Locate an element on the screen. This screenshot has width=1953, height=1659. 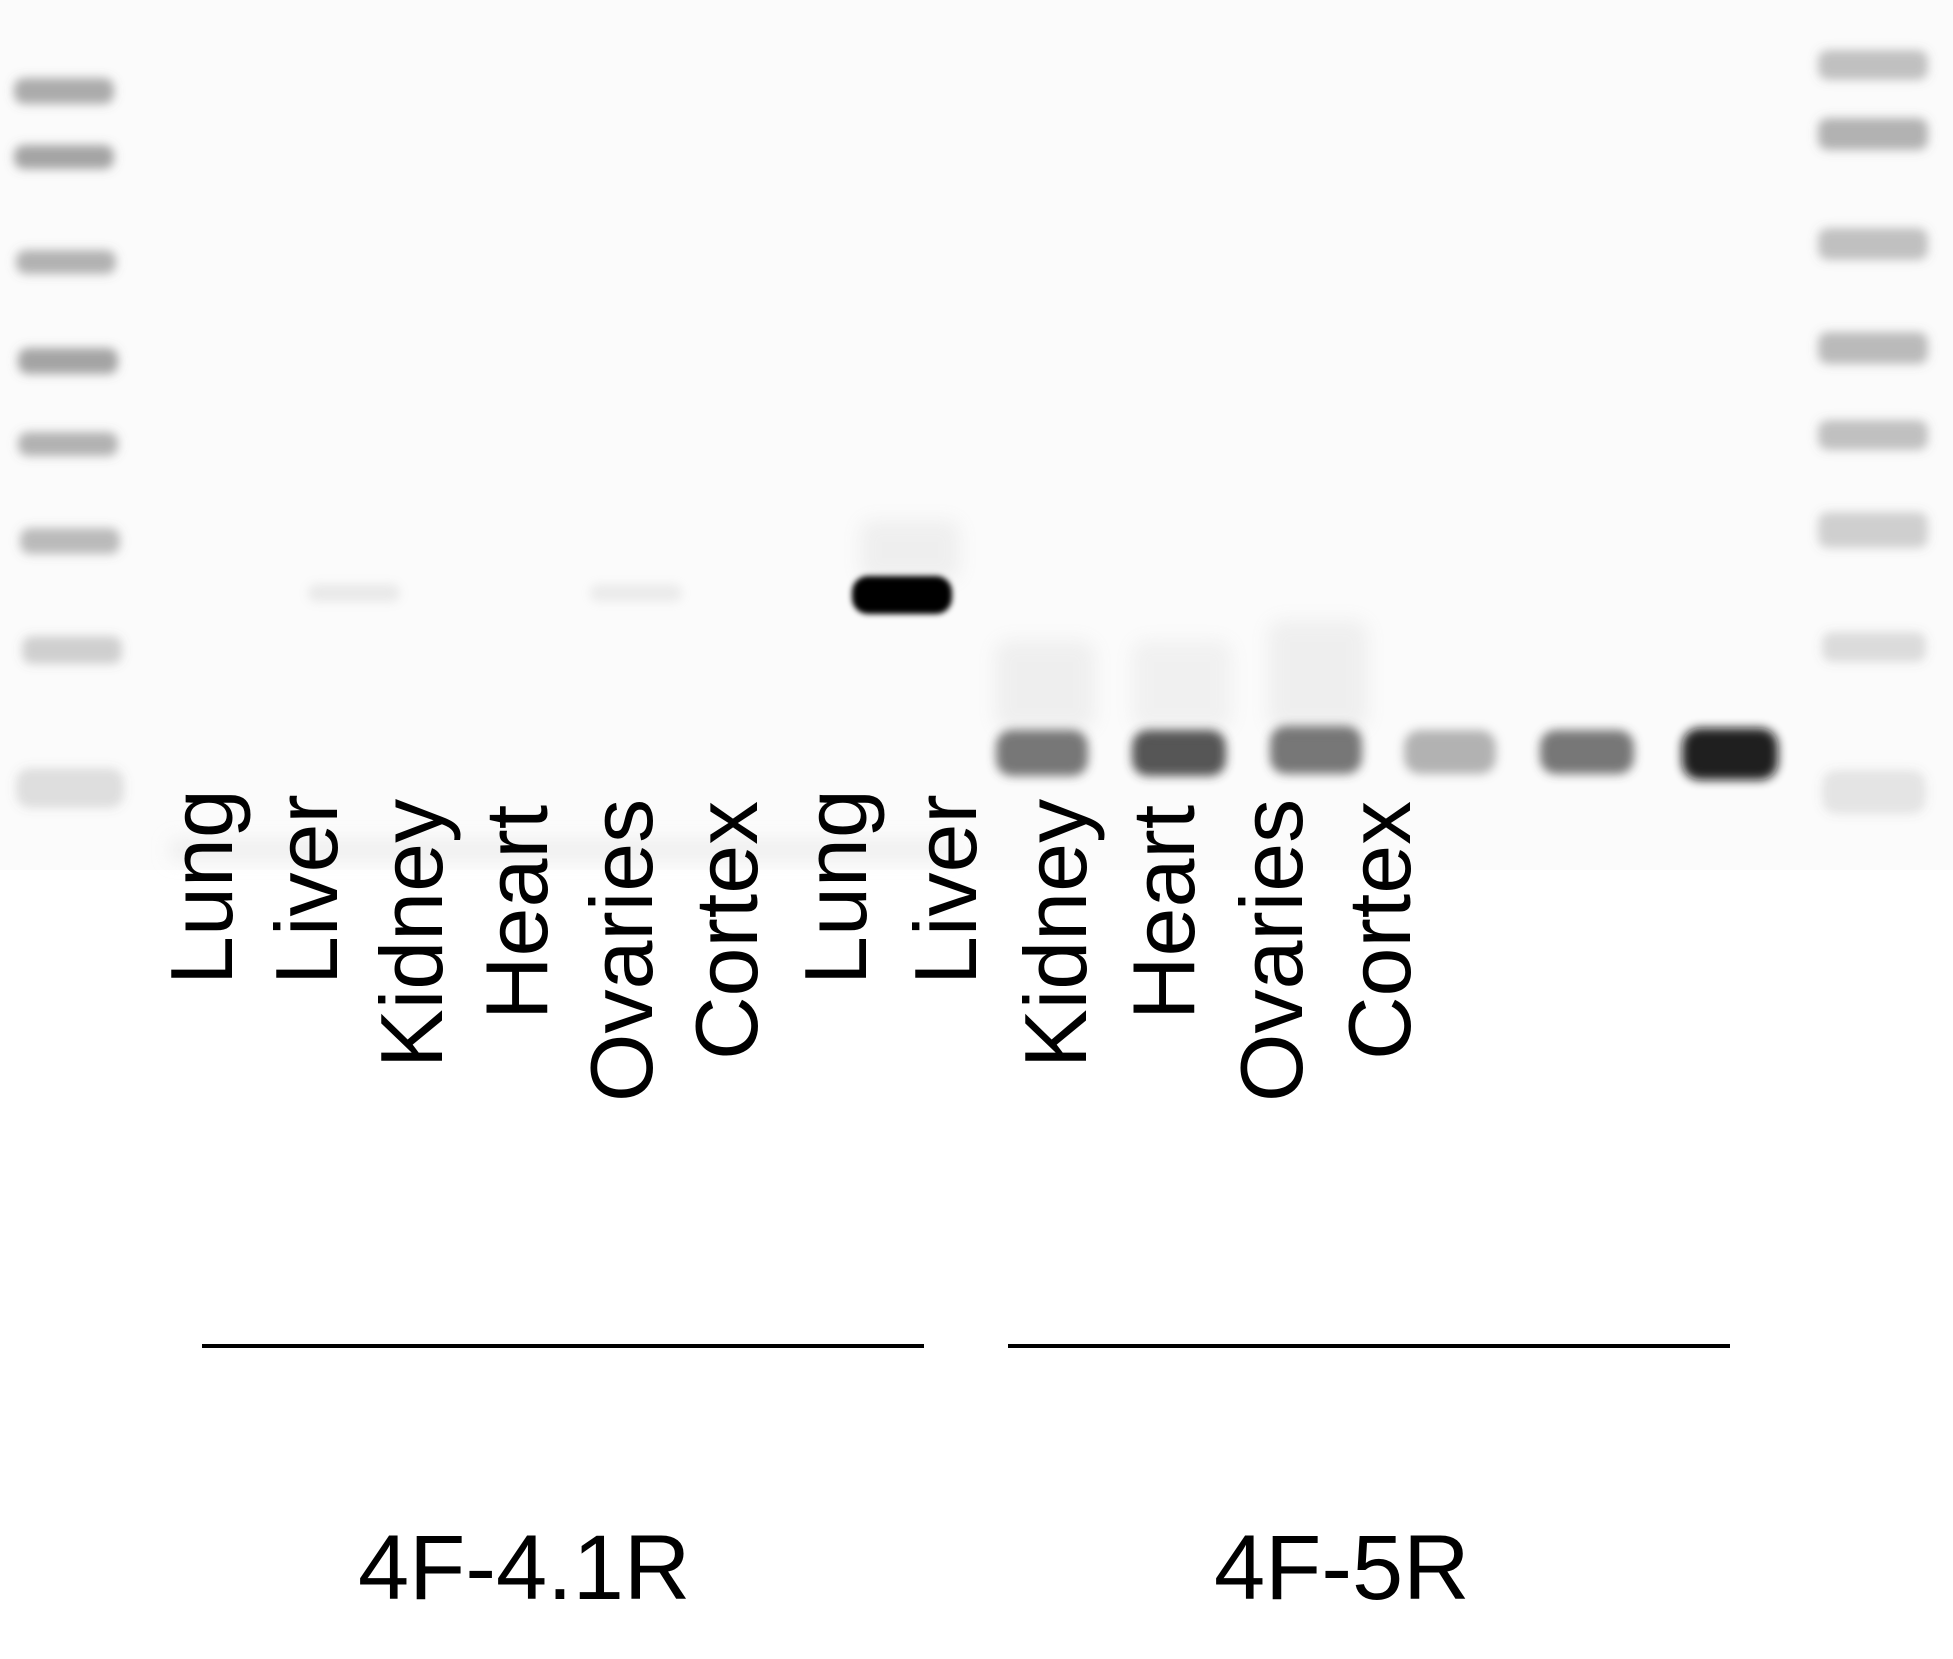
lane-label-cortex-1: Cortex is located at coordinates (726, 930).